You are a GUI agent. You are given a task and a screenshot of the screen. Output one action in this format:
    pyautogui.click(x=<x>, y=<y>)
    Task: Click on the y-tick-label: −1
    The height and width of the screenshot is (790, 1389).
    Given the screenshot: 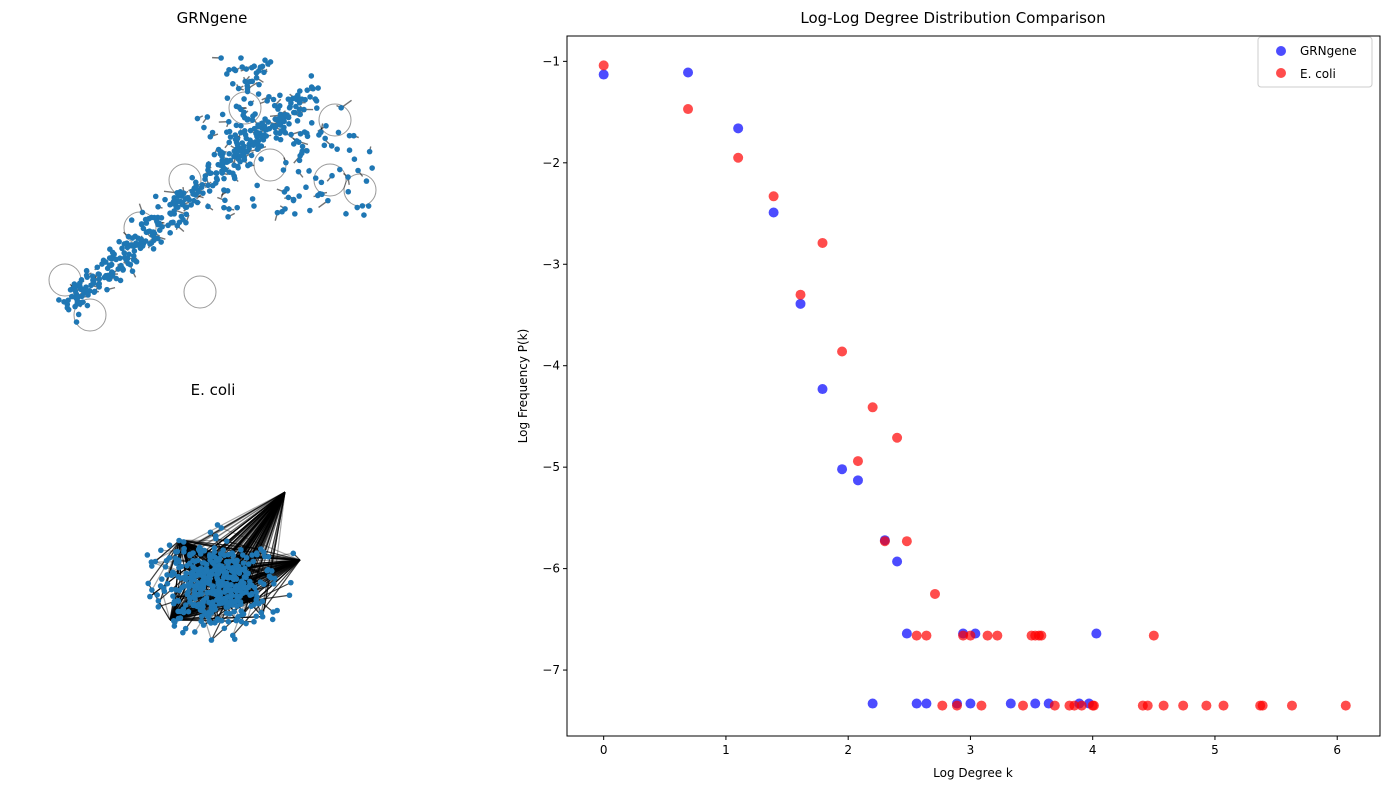 What is the action you would take?
    pyautogui.click(x=551, y=61)
    